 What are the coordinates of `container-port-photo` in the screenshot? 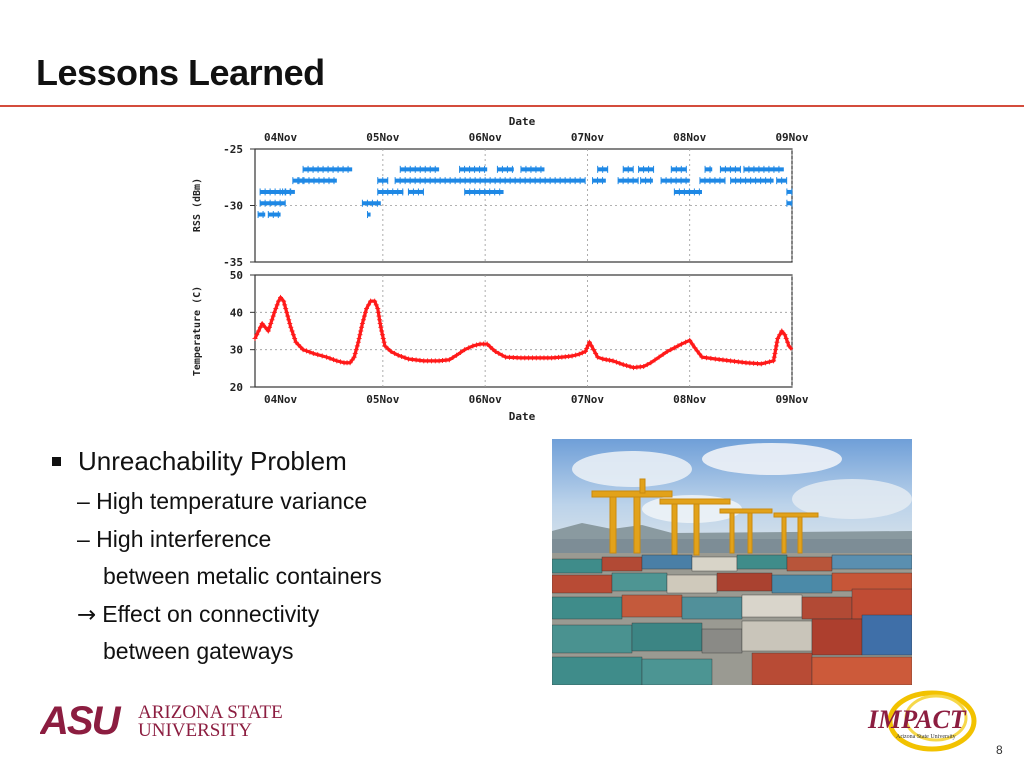 It's located at (732, 562).